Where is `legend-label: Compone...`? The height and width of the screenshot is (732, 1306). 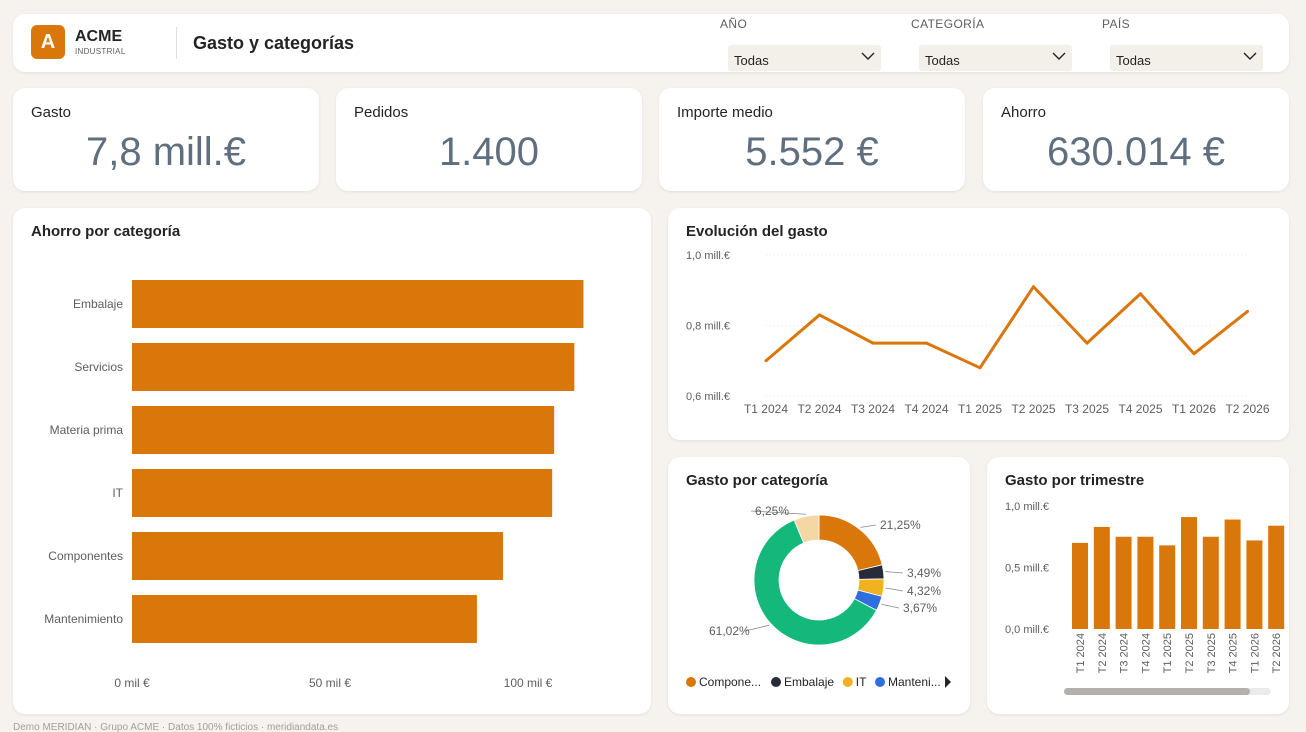
legend-label: Compone... is located at coordinates (730, 682).